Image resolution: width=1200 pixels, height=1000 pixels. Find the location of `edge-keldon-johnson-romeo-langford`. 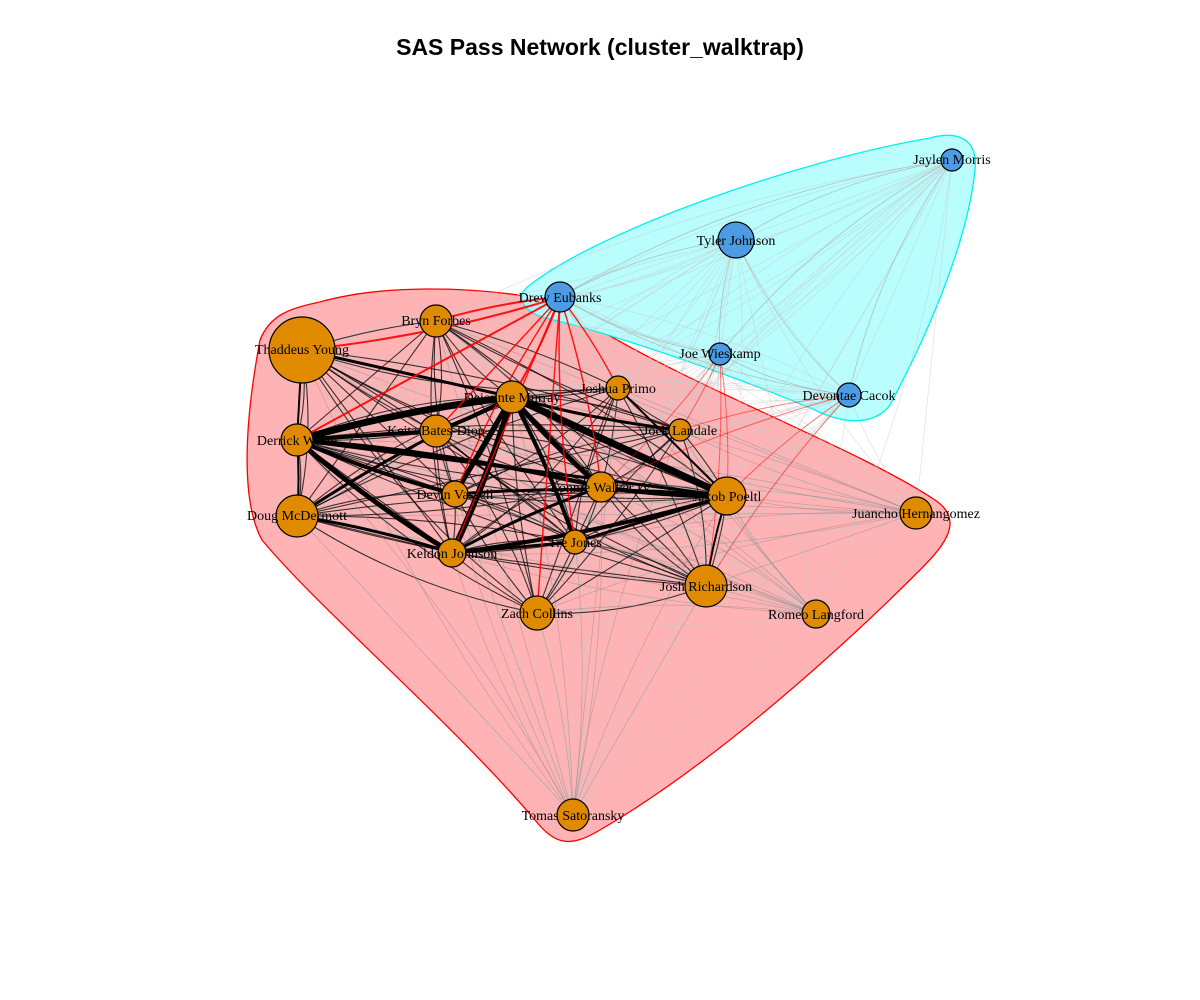

edge-keldon-johnson-romeo-langford is located at coordinates (634, 583).